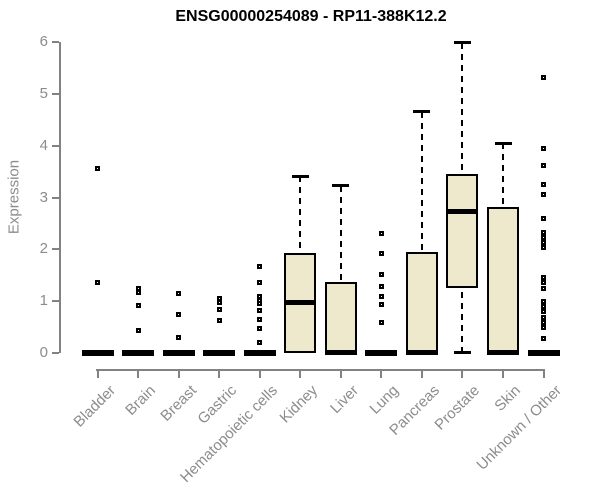 The image size is (600, 500). Describe the element at coordinates (94, 406) in the screenshot. I see `x-tick-label-bladder: Bladder` at that location.